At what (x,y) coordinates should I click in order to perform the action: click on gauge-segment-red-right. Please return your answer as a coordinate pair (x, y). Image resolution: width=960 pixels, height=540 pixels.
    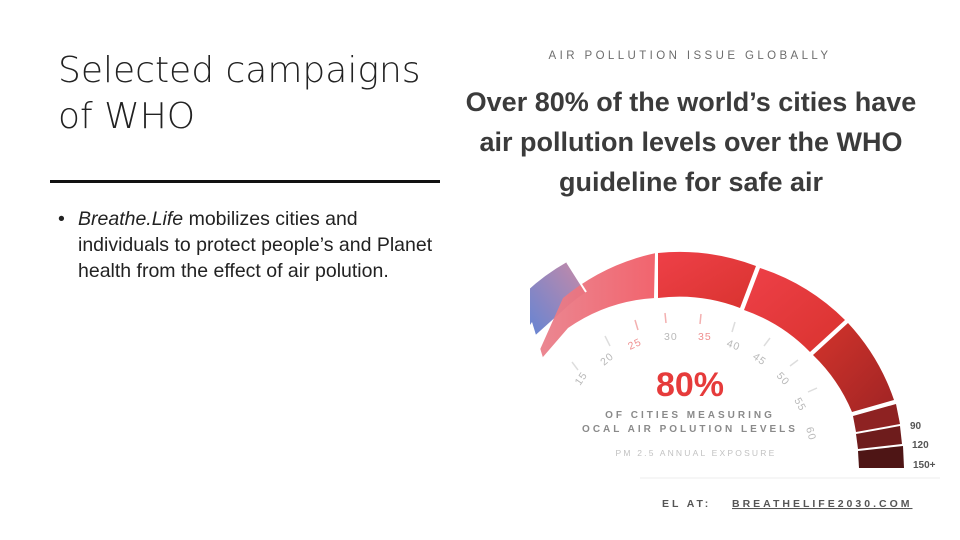
    Looking at the image, I should click on (794, 310).